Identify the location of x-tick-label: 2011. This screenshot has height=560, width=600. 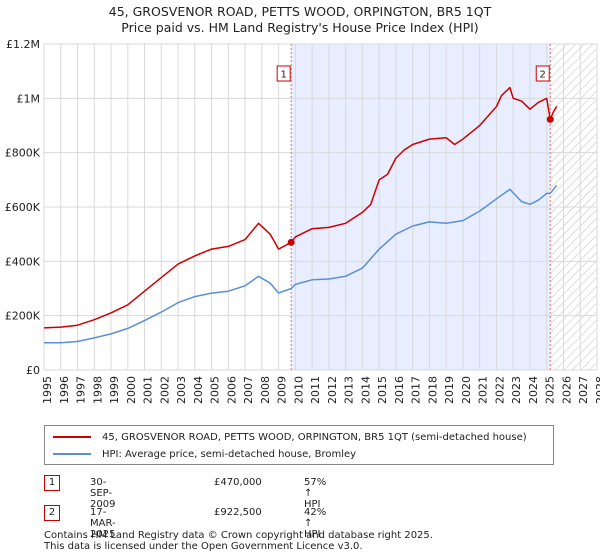
(315, 390).